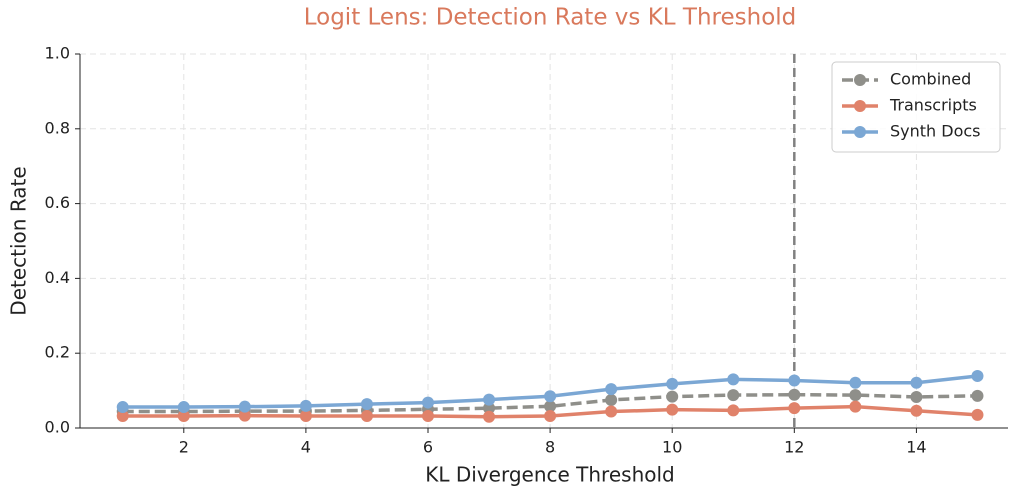  I want to click on x-tick-label: 12, so click(794, 447).